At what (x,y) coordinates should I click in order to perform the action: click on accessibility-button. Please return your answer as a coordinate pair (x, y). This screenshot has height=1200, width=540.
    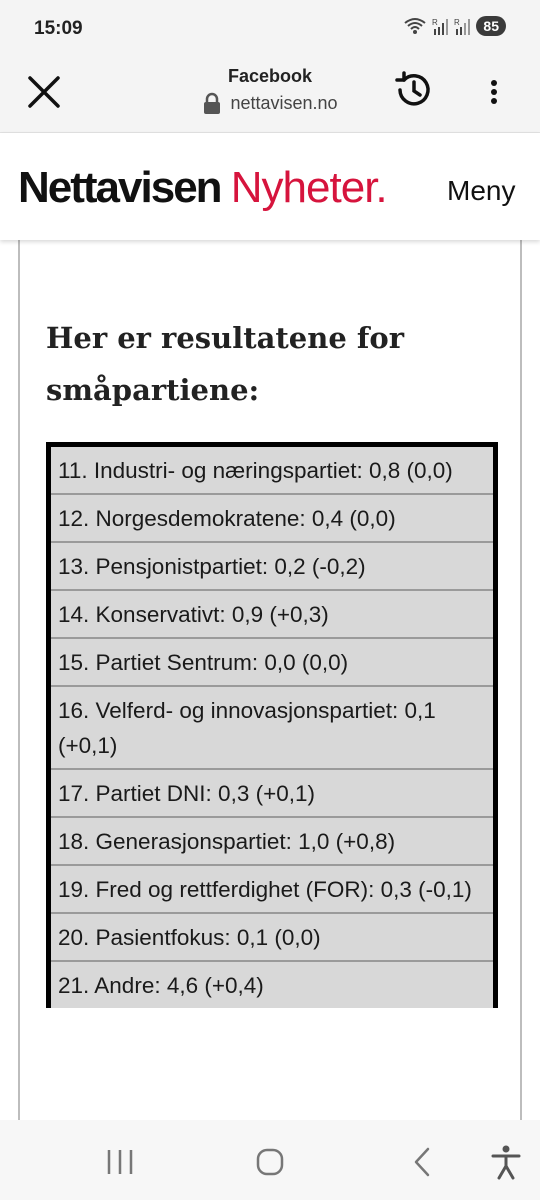
    Looking at the image, I should click on (506, 1162).